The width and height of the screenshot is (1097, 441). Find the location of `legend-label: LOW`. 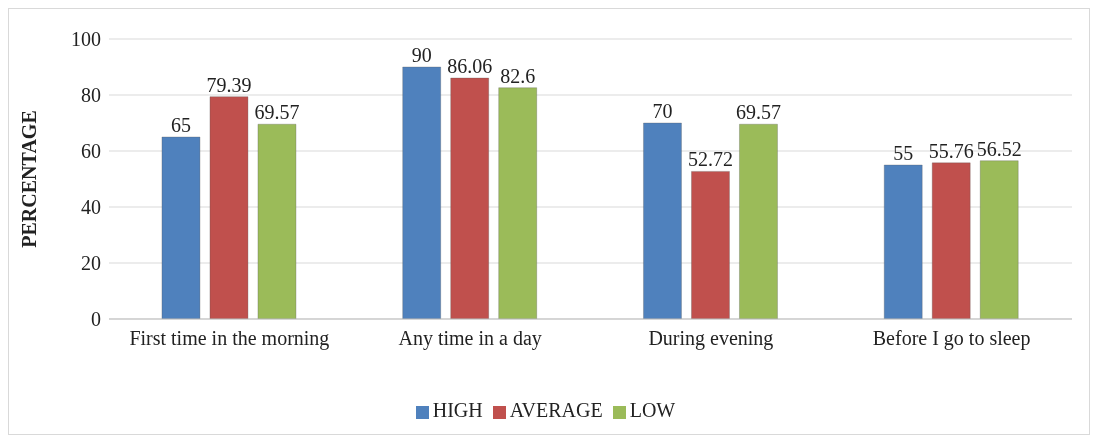

legend-label: LOW is located at coordinates (652, 410).